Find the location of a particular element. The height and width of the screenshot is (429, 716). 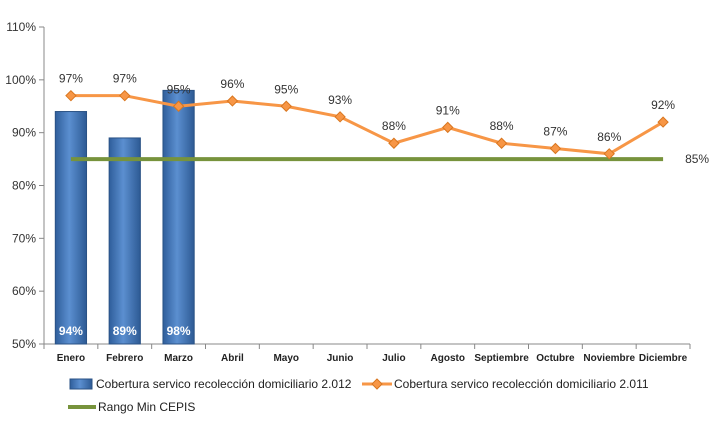

bar-data-label: 94% is located at coordinates (71, 331).